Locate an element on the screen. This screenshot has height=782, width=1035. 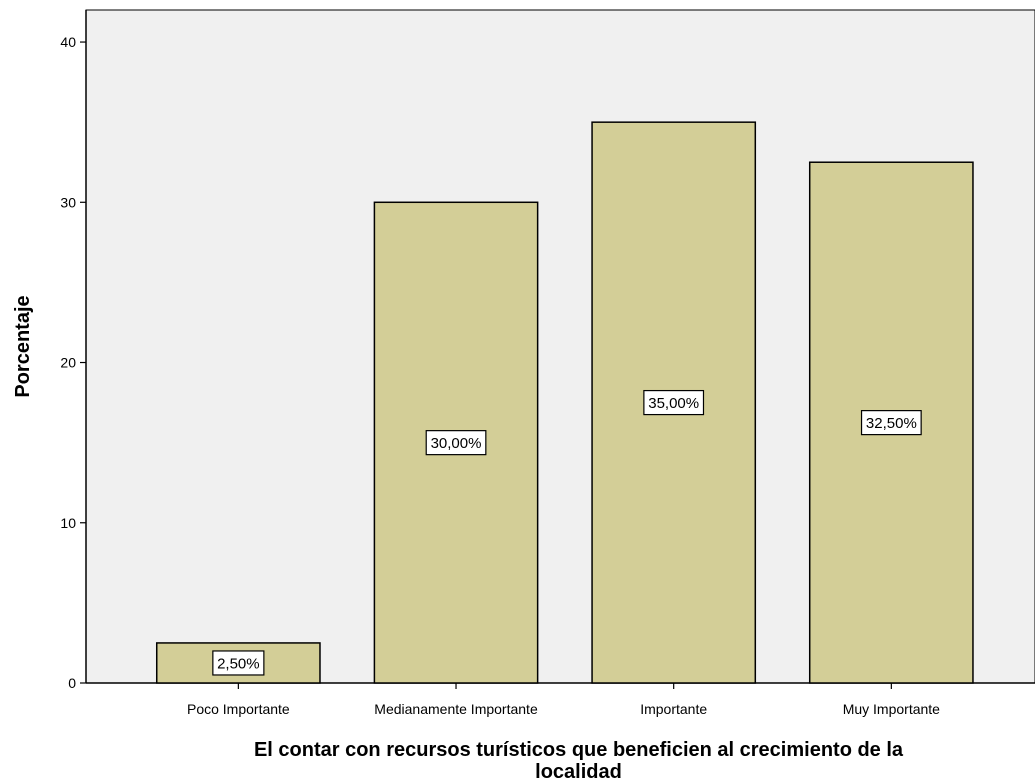
y-tick-label: 30 is located at coordinates (68, 202).